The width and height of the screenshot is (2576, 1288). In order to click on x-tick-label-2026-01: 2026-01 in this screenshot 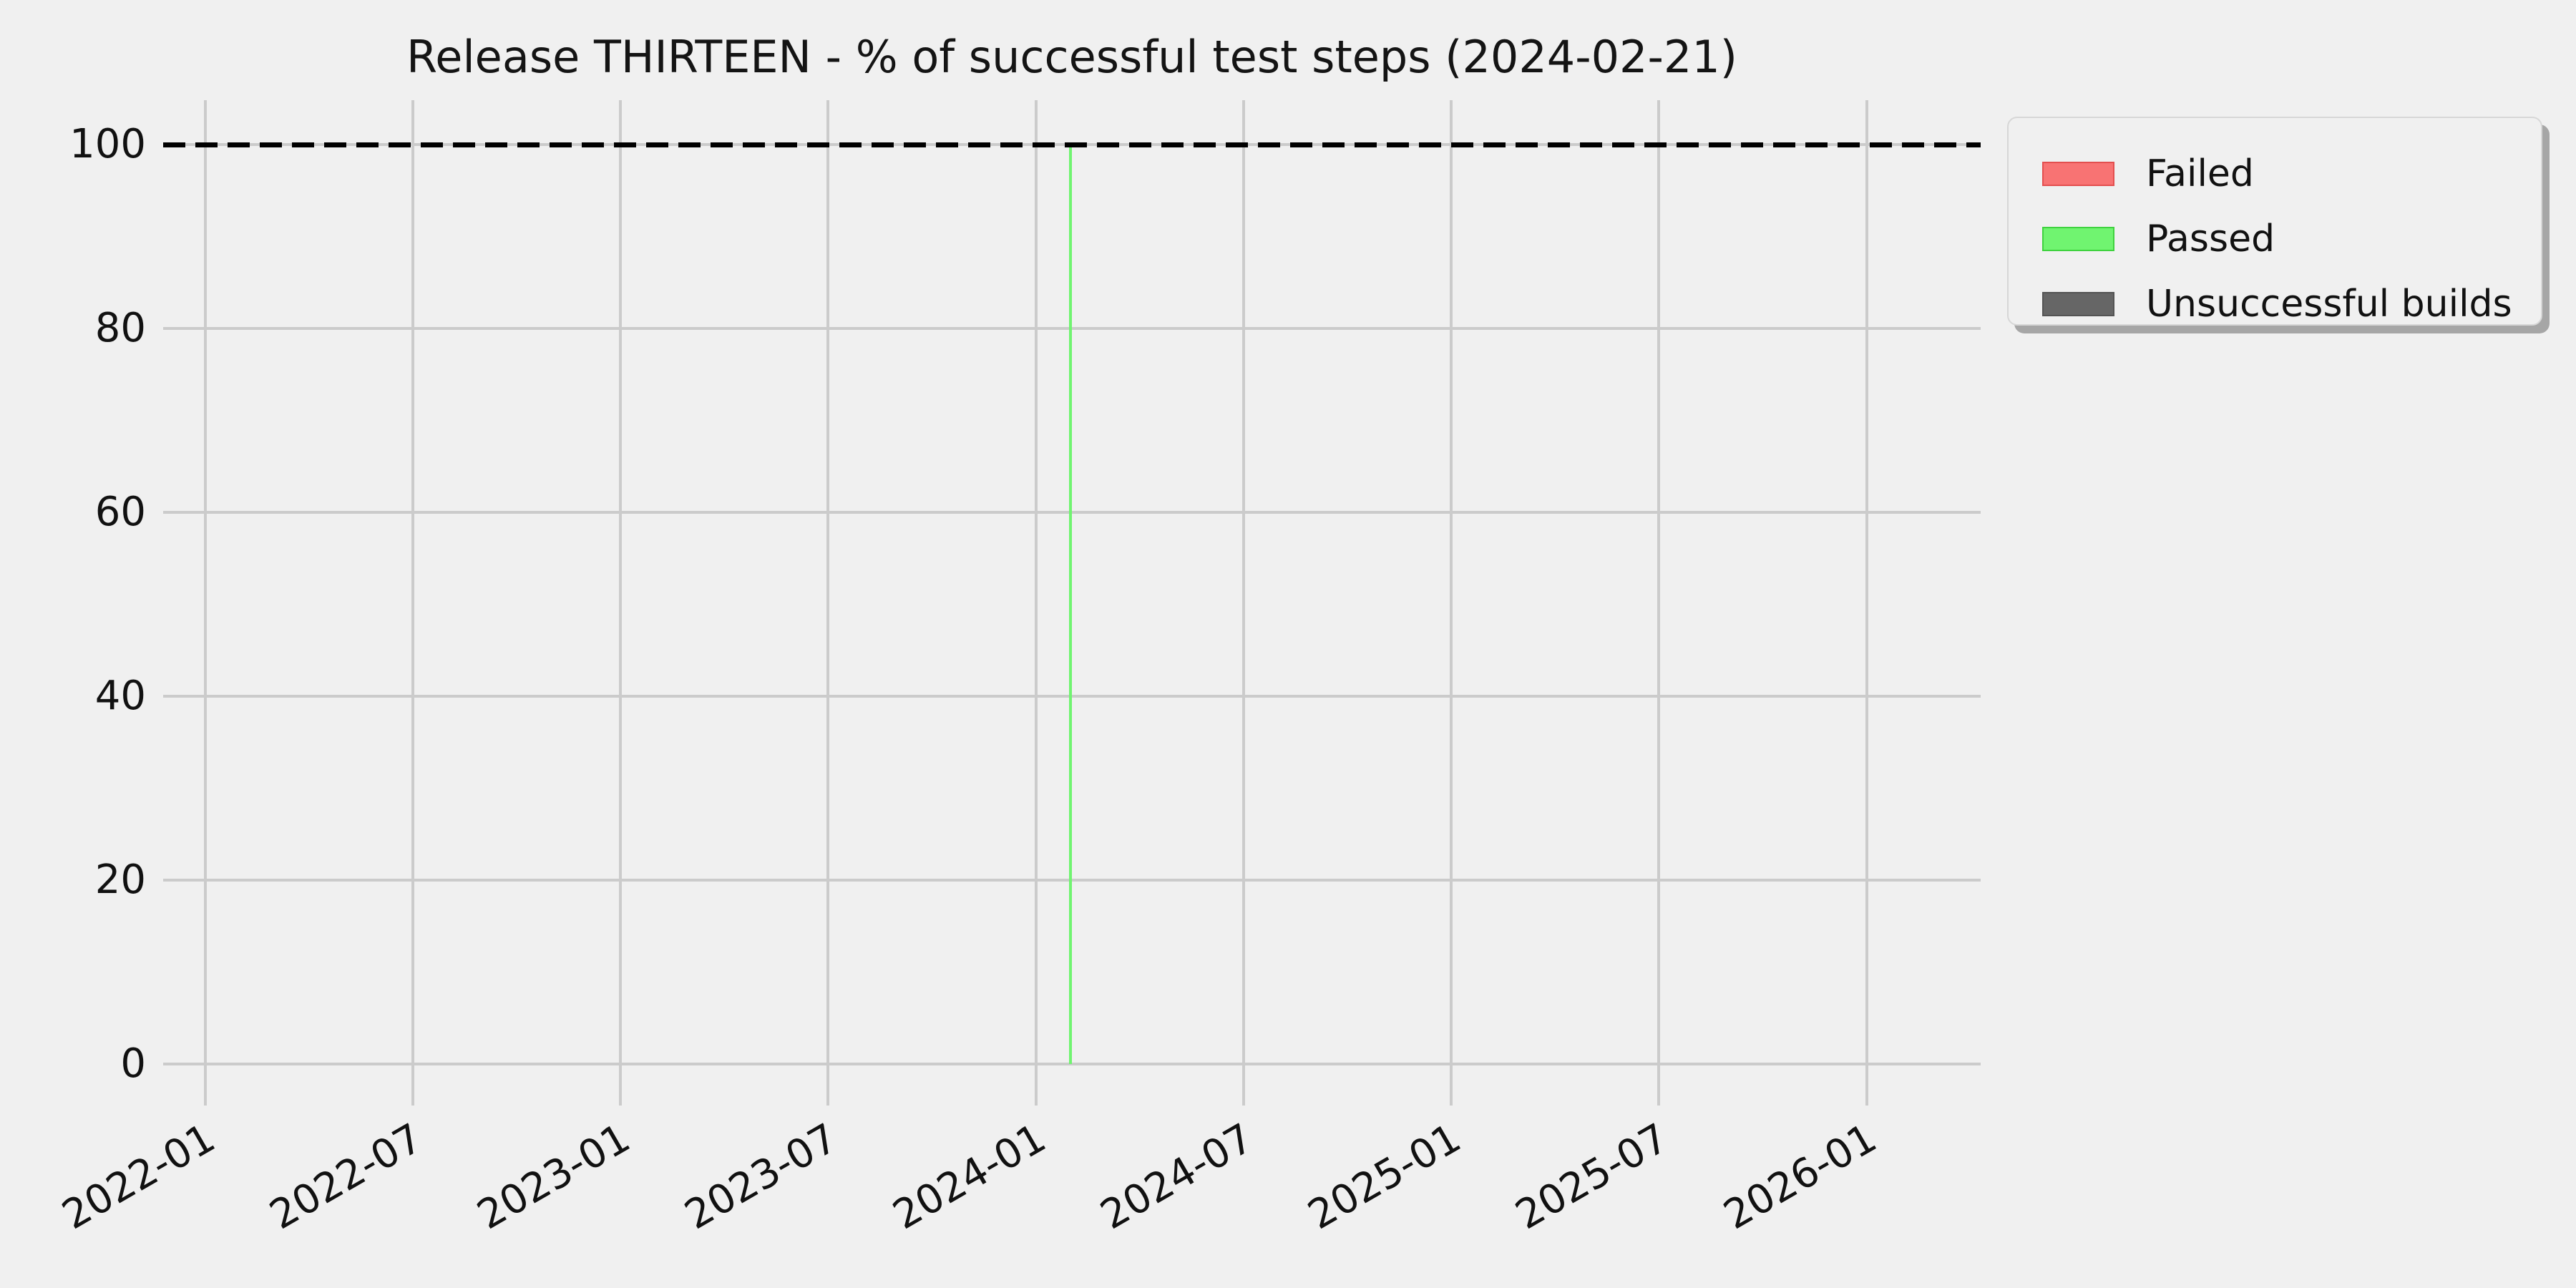, I will do `click(1800, 1177)`.